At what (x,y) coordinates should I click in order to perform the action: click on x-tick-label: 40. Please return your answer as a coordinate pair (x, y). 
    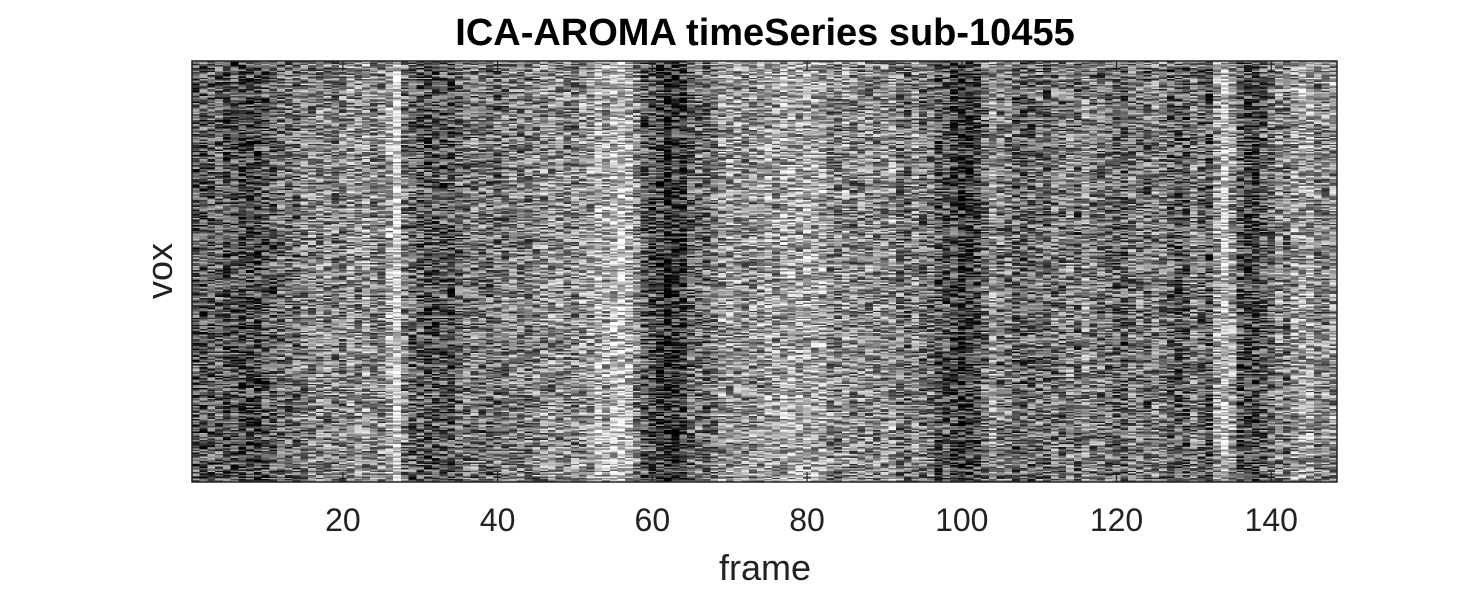
    Looking at the image, I should click on (498, 520).